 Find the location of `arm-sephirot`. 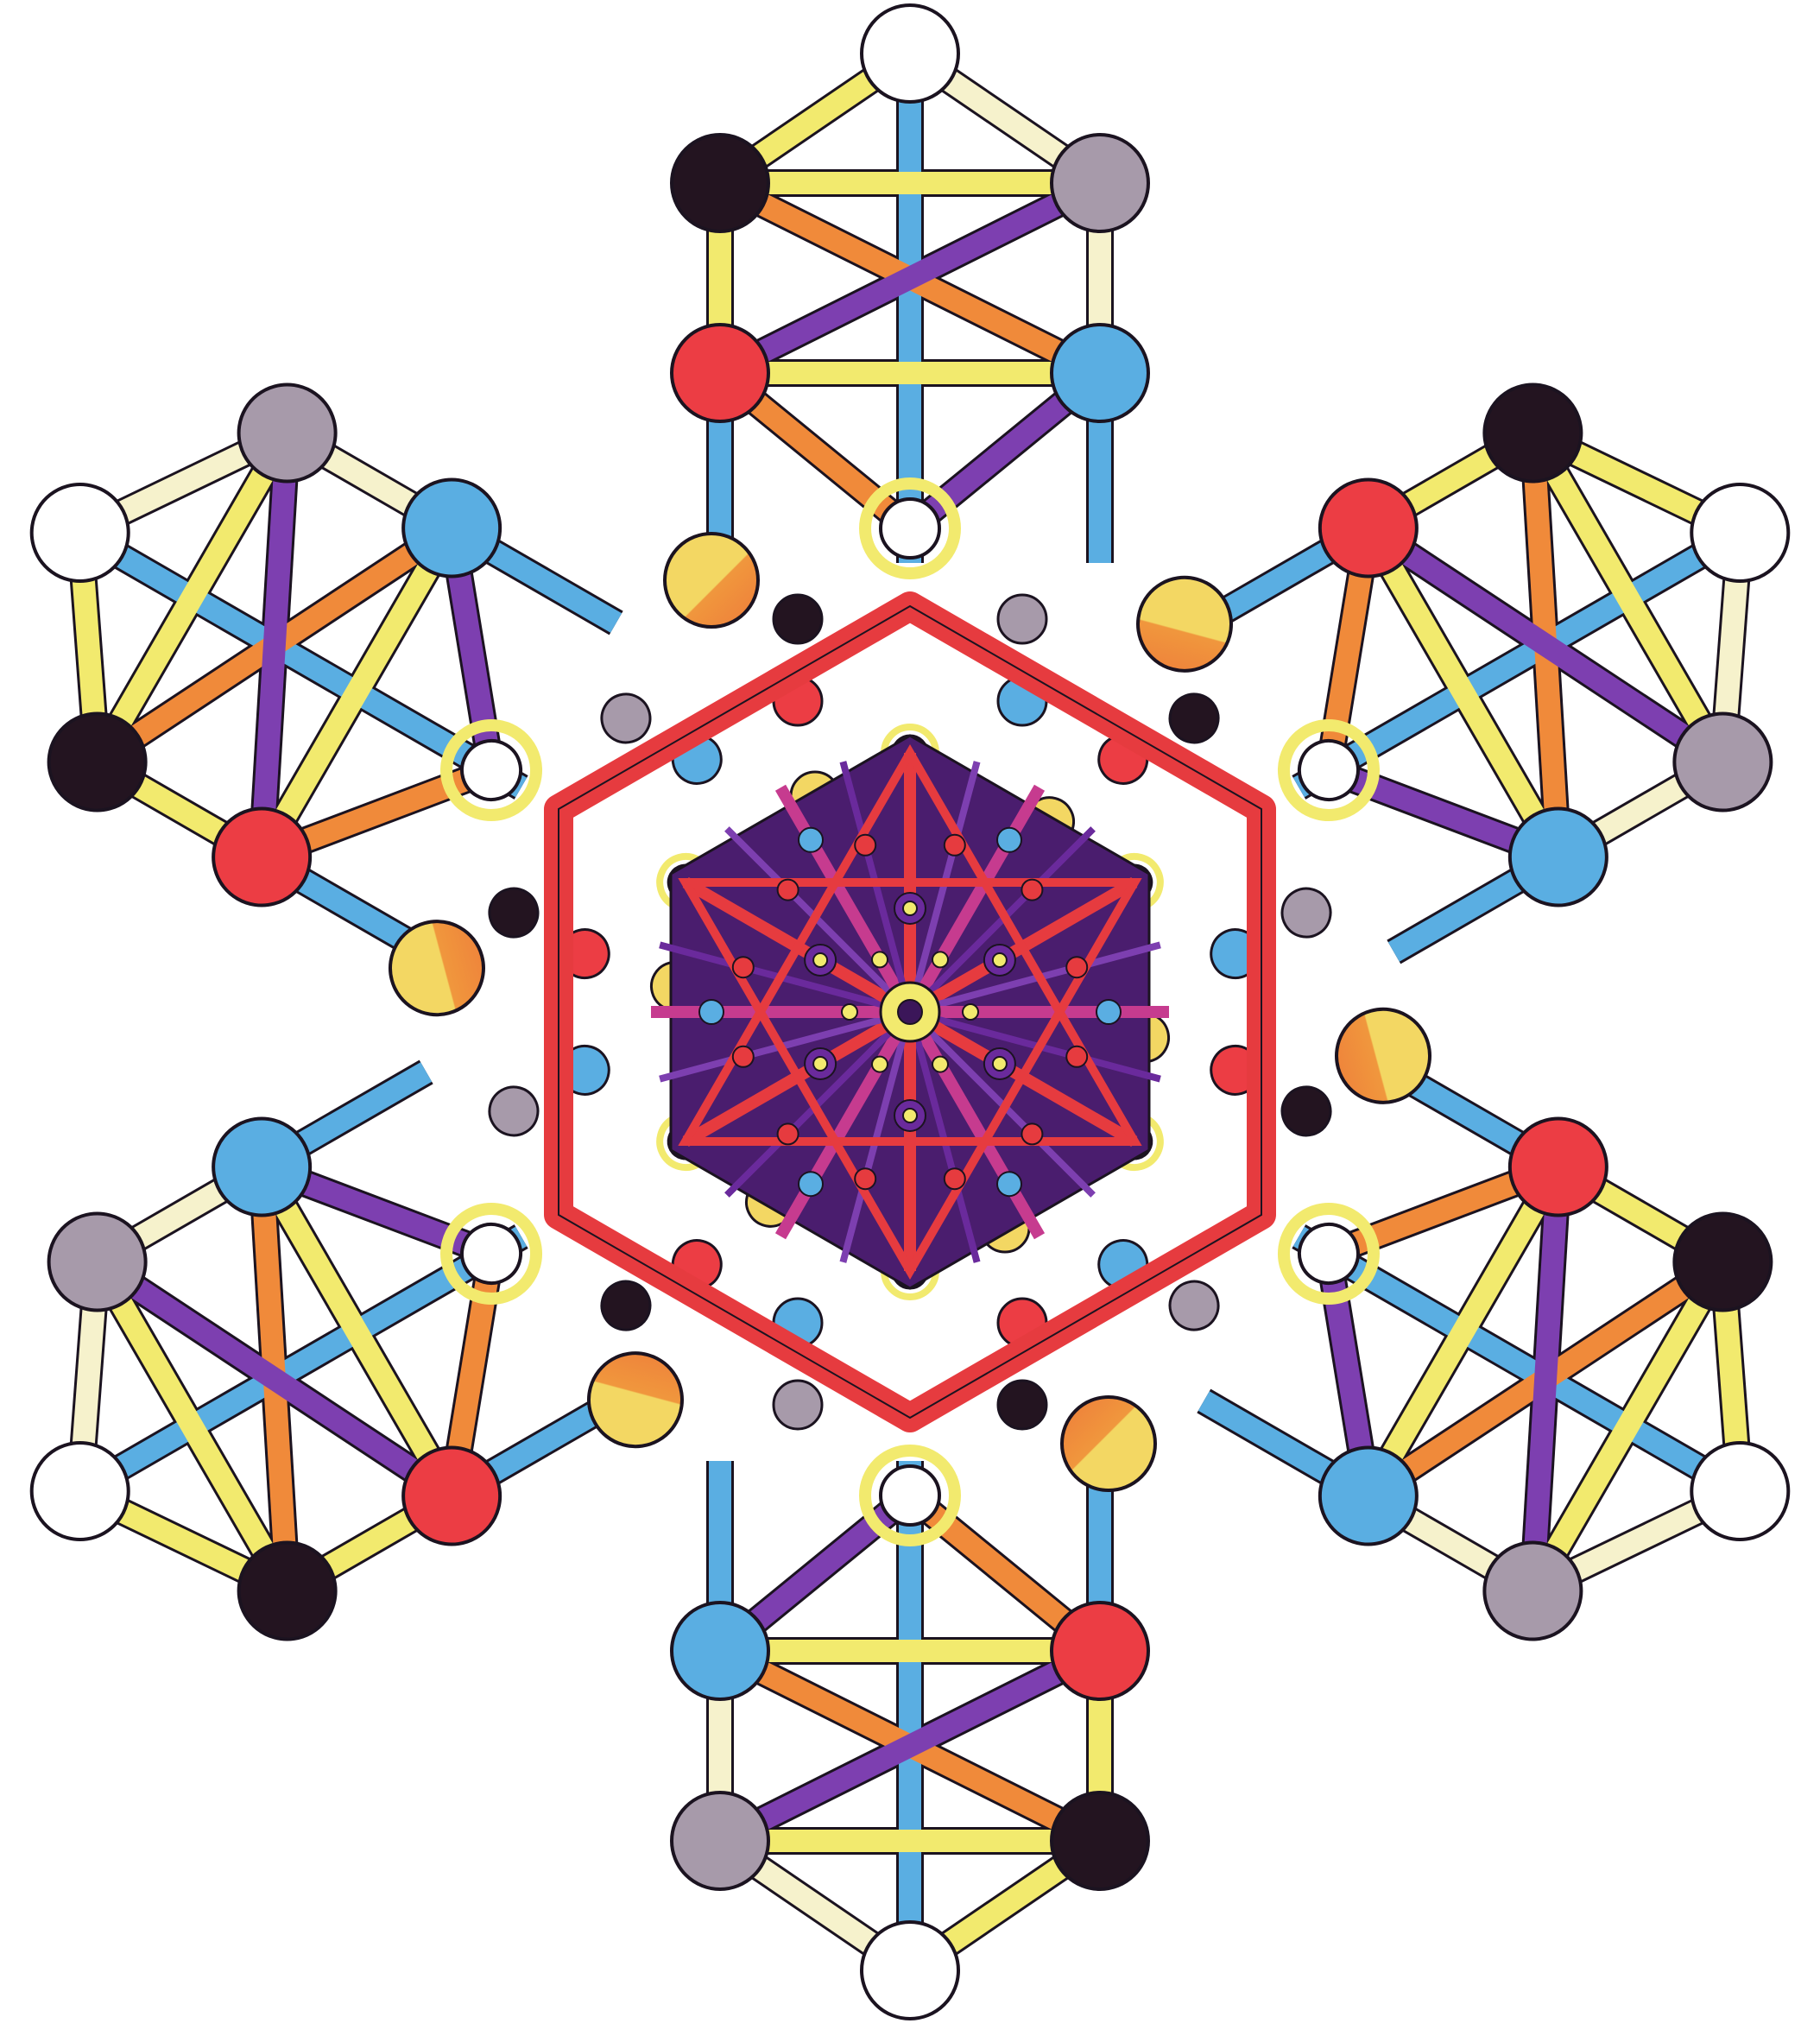

arm-sephirot is located at coordinates (907, 412).